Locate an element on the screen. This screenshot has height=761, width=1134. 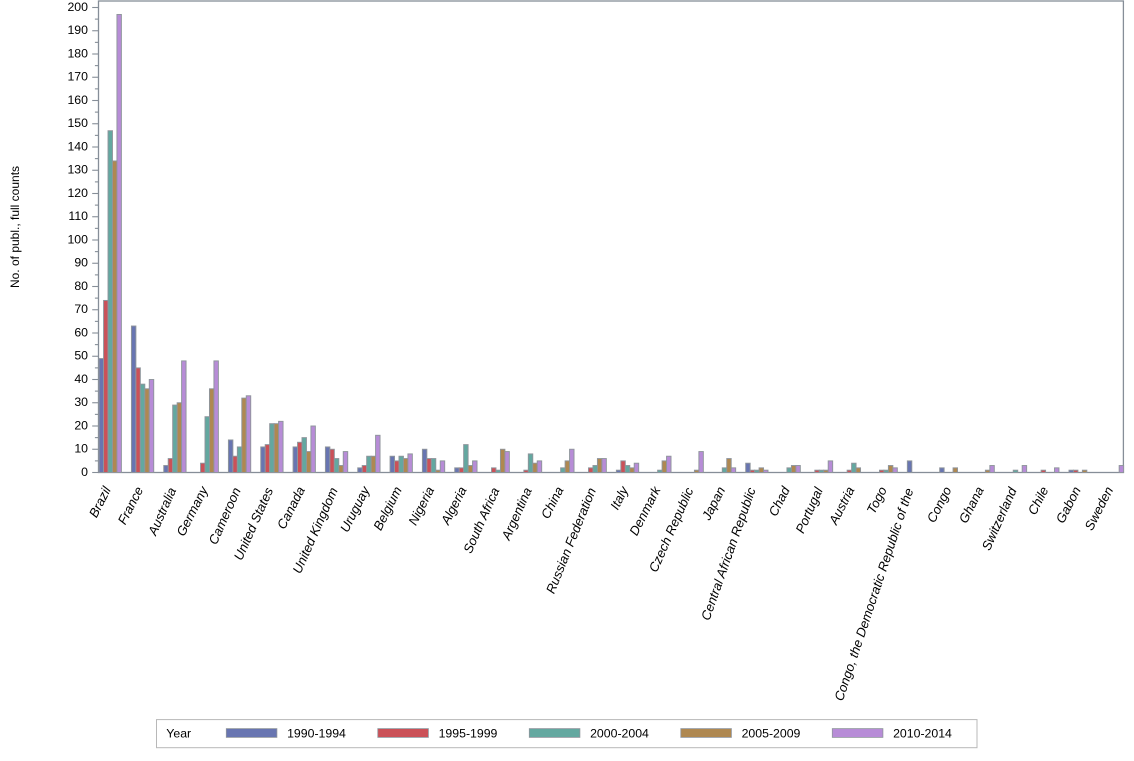
svg-text: 200 is located at coordinates (77, 7).